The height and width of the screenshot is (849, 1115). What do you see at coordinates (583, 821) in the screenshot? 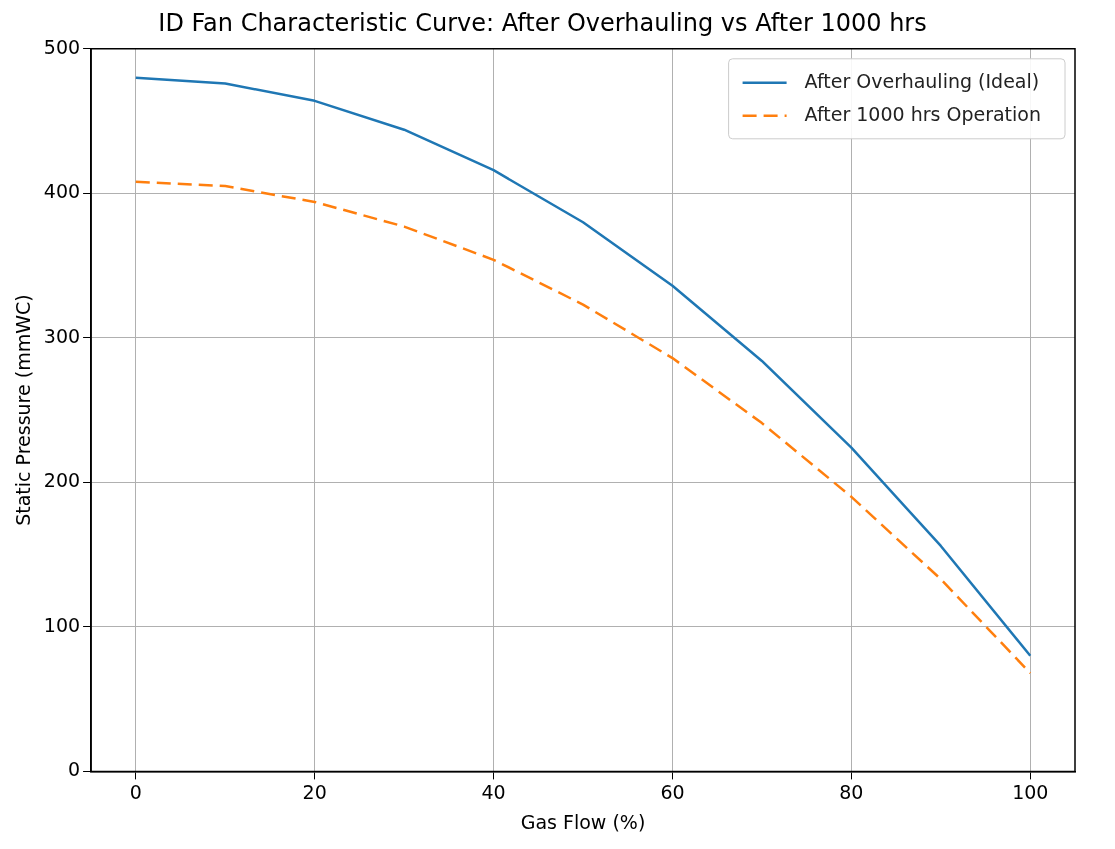
I see `x-axis-title: Gas Flow (%)` at bounding box center [583, 821].